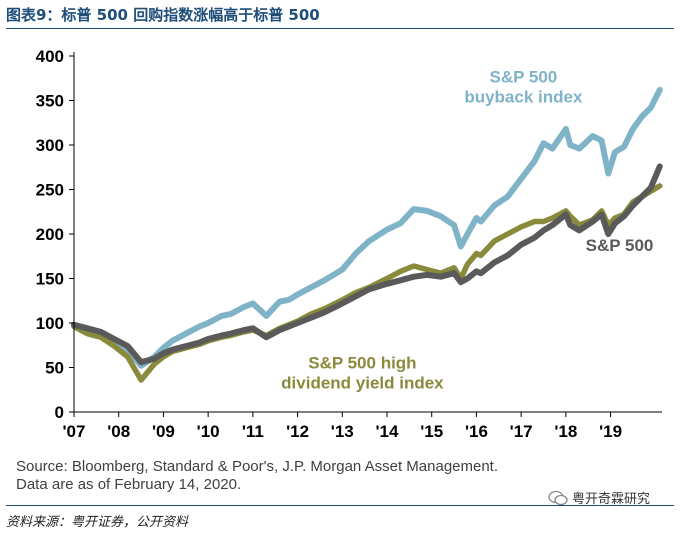 The width and height of the screenshot is (682, 536). I want to click on x-tick-label: '14, so click(387, 431).